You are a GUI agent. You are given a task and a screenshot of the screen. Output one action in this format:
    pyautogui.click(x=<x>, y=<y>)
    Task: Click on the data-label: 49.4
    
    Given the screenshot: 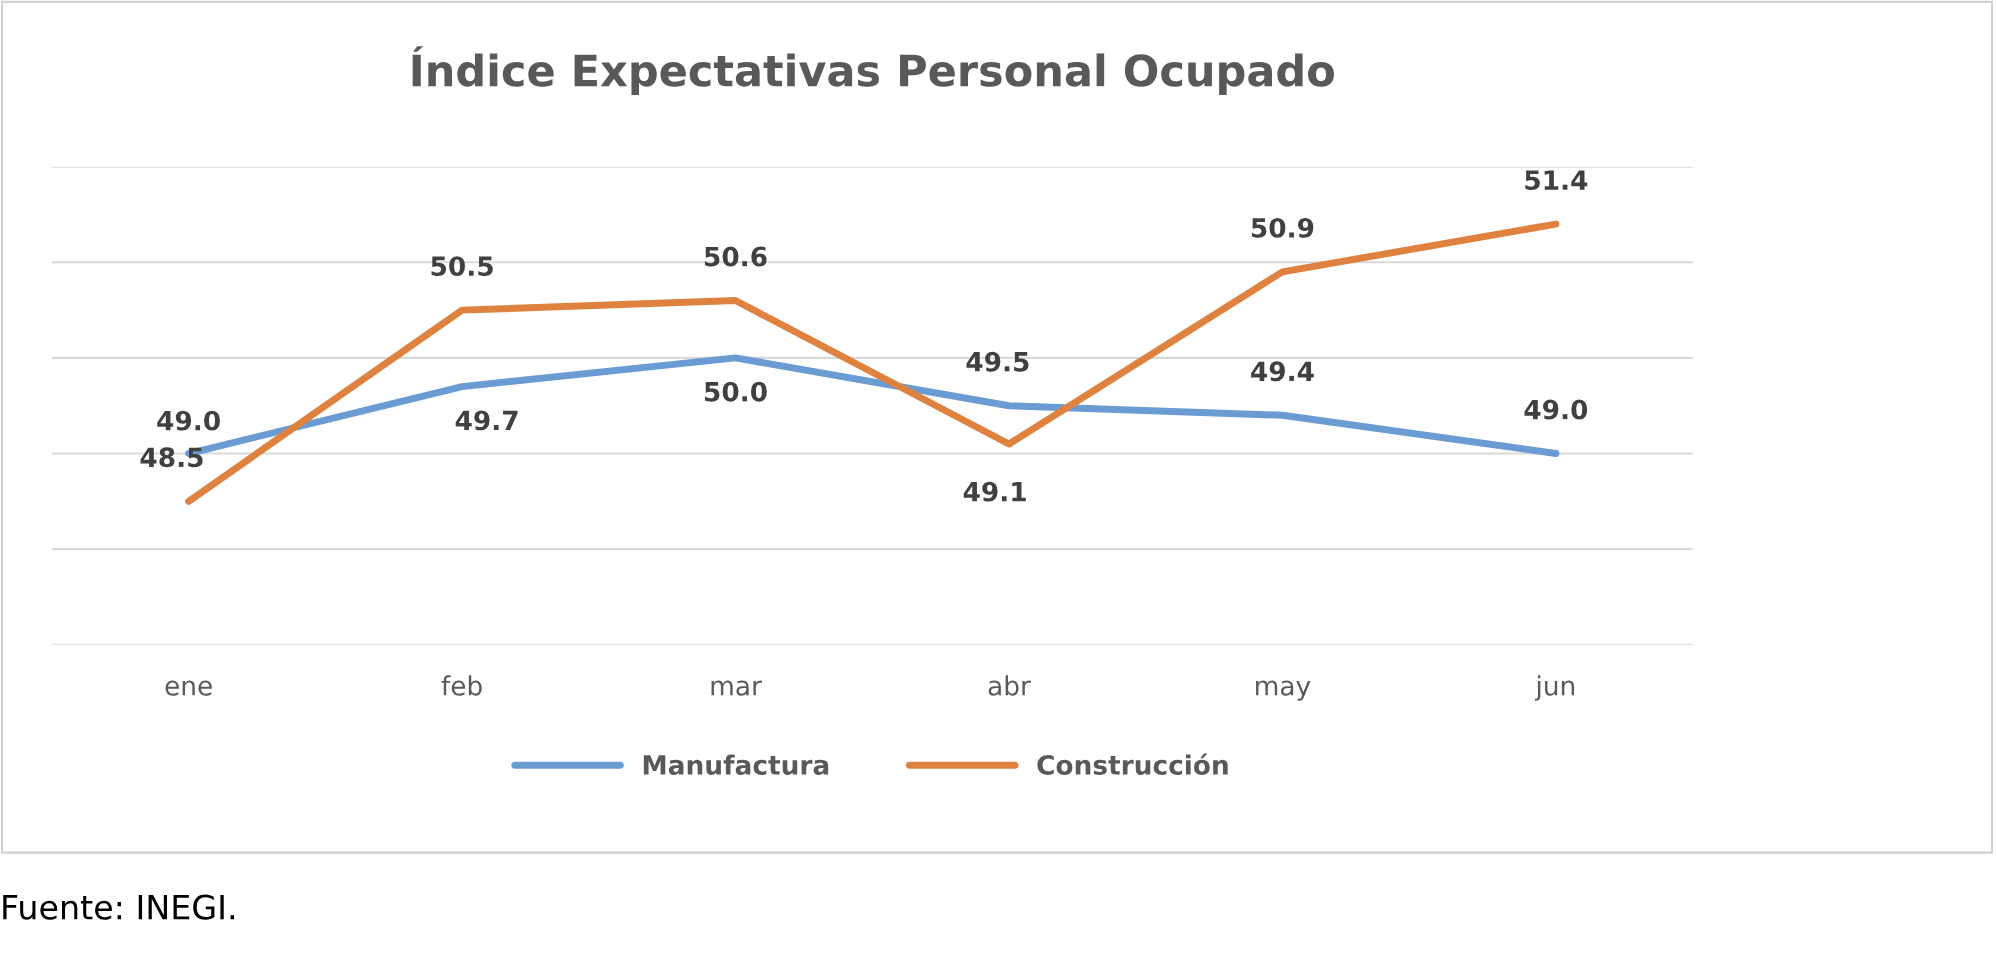 What is the action you would take?
    pyautogui.click(x=1282, y=371)
    